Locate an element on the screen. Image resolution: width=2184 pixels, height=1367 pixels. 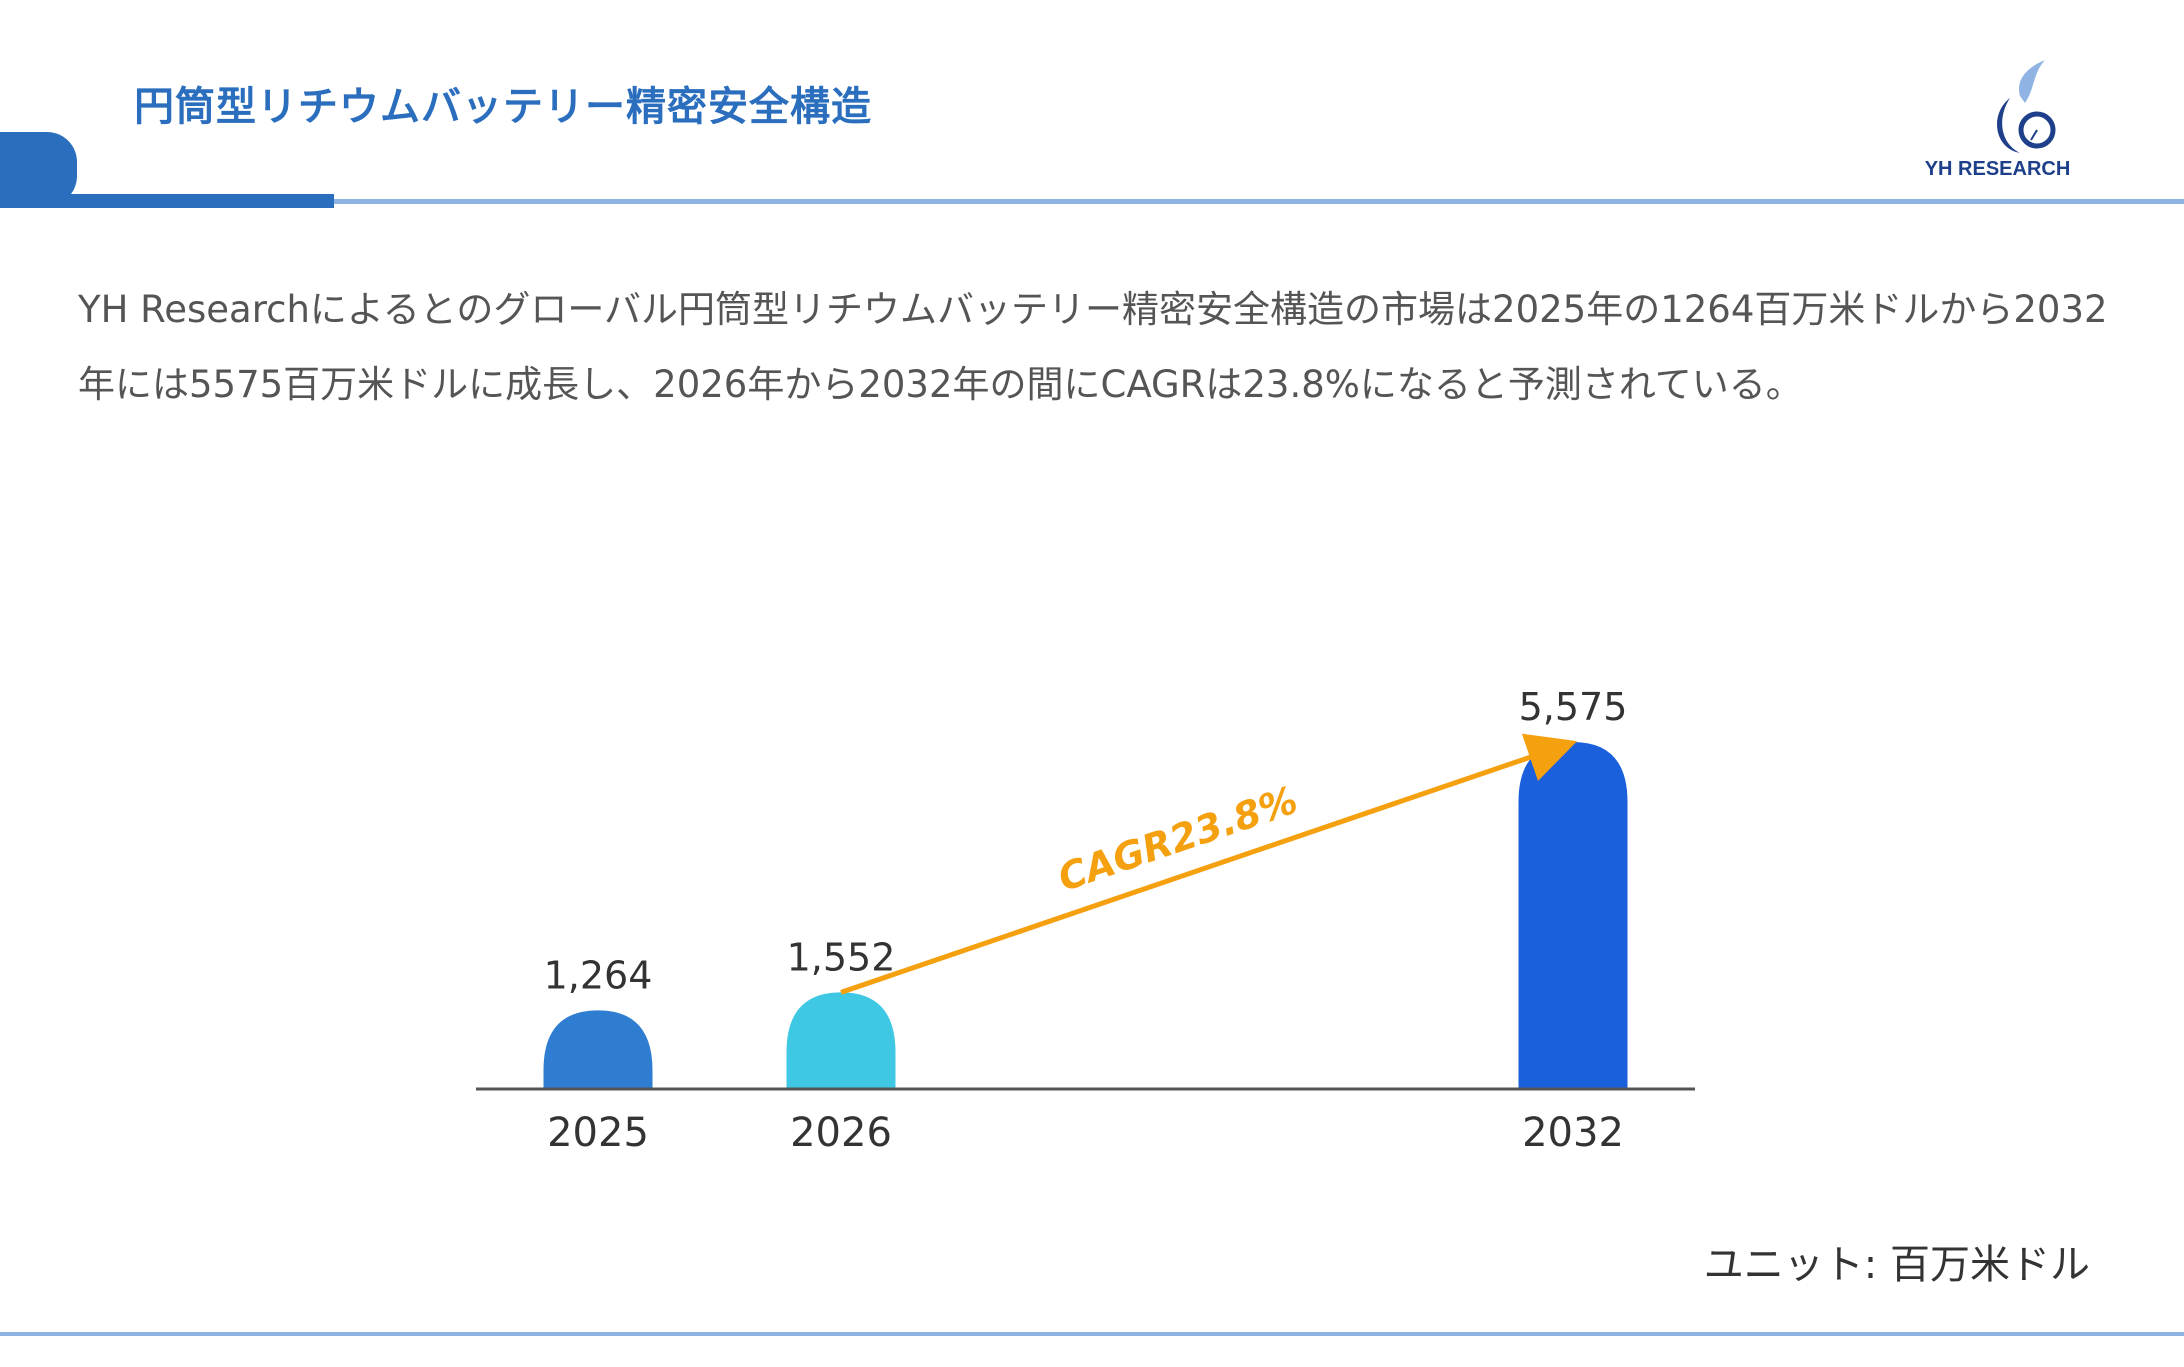
x-tick-label: 2025 is located at coordinates (598, 1133).